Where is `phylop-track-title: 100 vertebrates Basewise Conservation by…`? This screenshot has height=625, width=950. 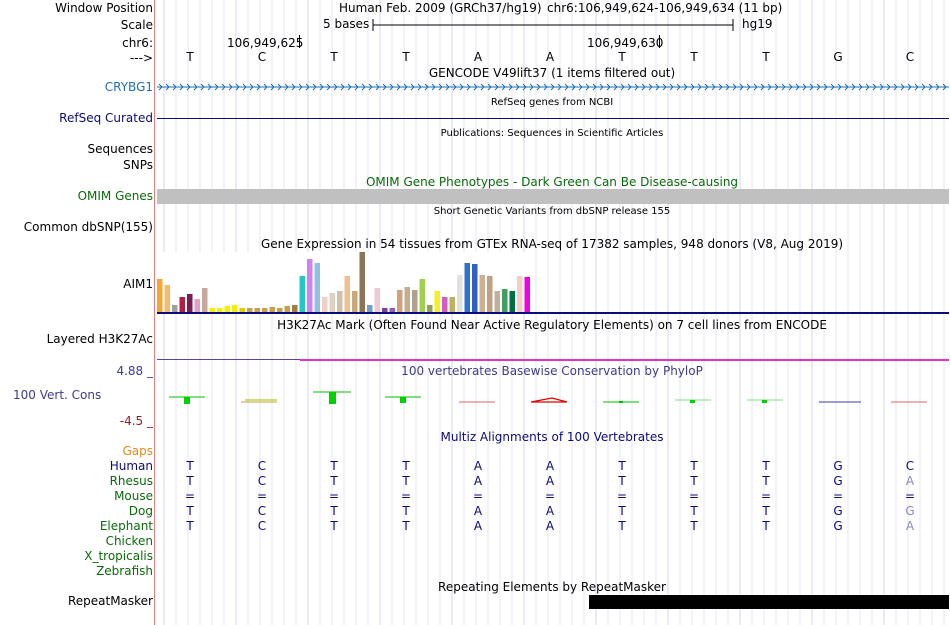 phylop-track-title: 100 vertebrates Basewise Conservation by… is located at coordinates (552, 371).